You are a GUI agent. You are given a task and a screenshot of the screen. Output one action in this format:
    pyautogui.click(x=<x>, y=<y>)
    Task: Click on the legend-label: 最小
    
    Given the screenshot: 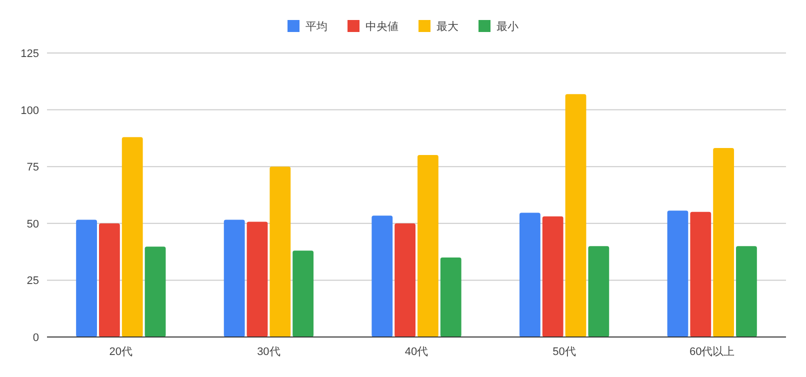 What is the action you would take?
    pyautogui.click(x=507, y=26)
    